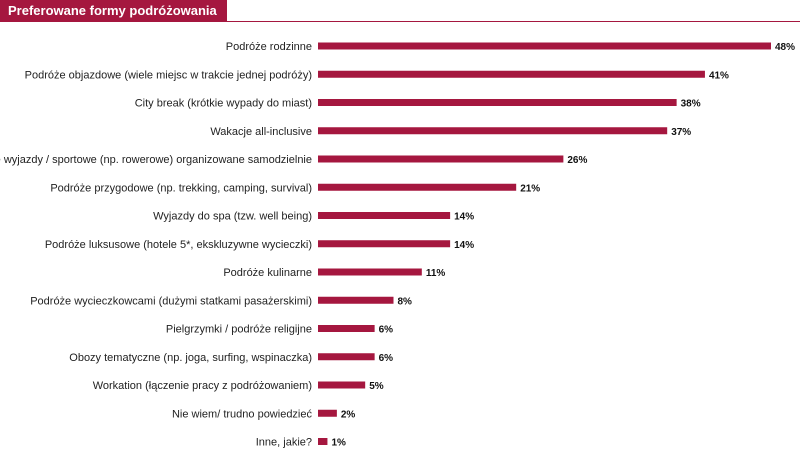  Describe the element at coordinates (577, 160) in the screenshot. I see `value-label: 26%` at that location.